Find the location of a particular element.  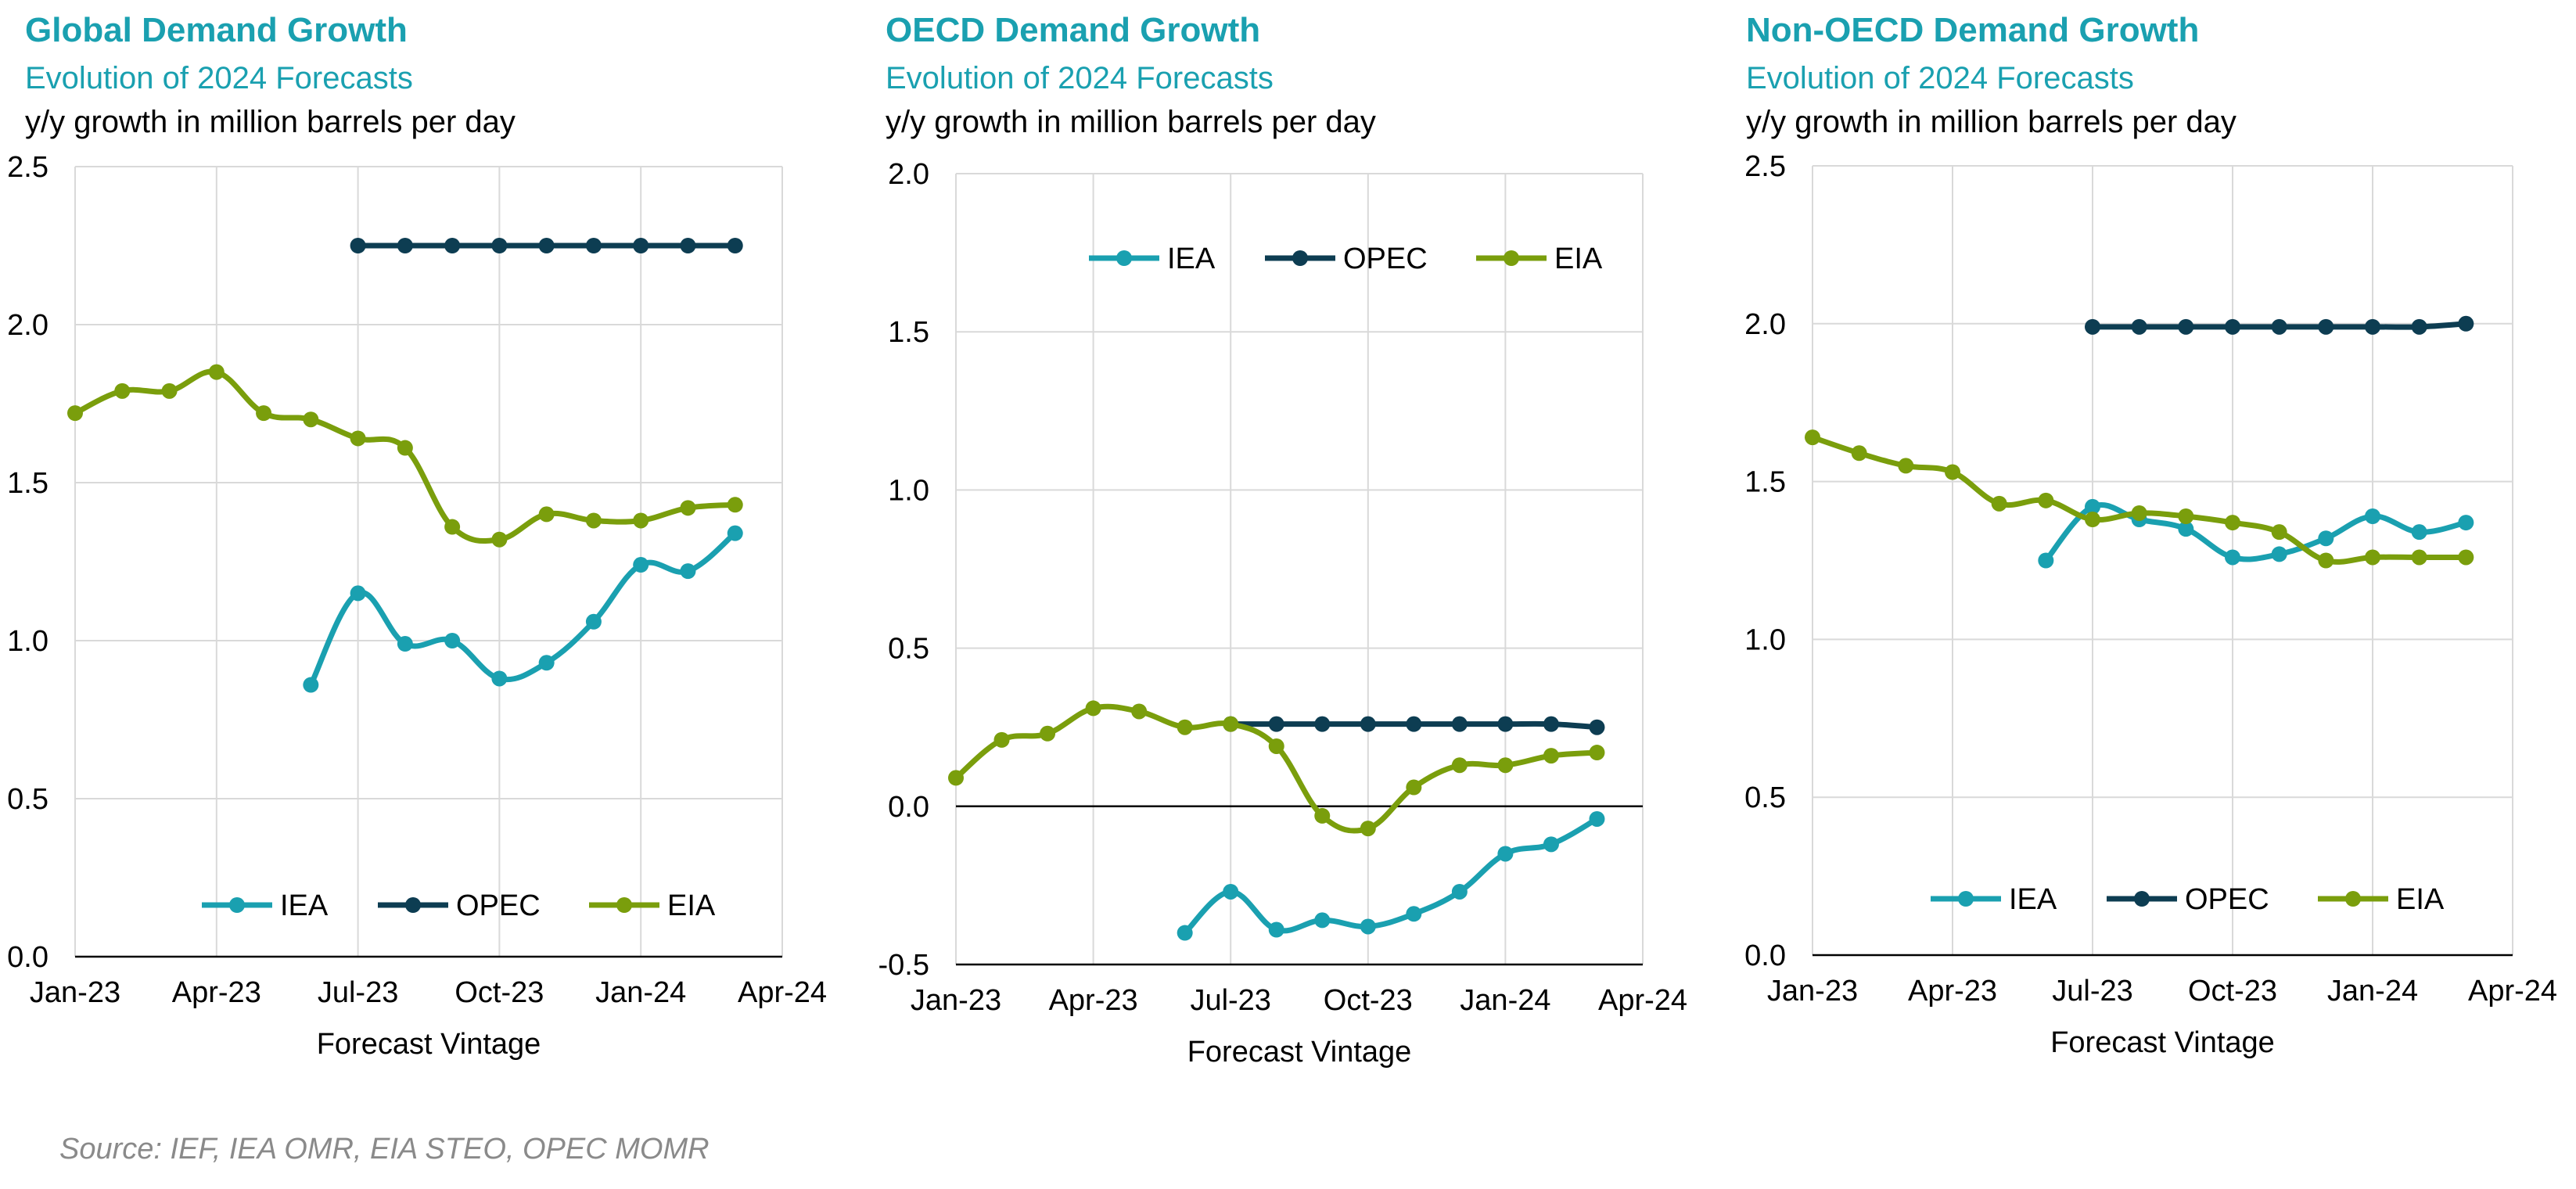

legend-marker-iea is located at coordinates (237, 905).